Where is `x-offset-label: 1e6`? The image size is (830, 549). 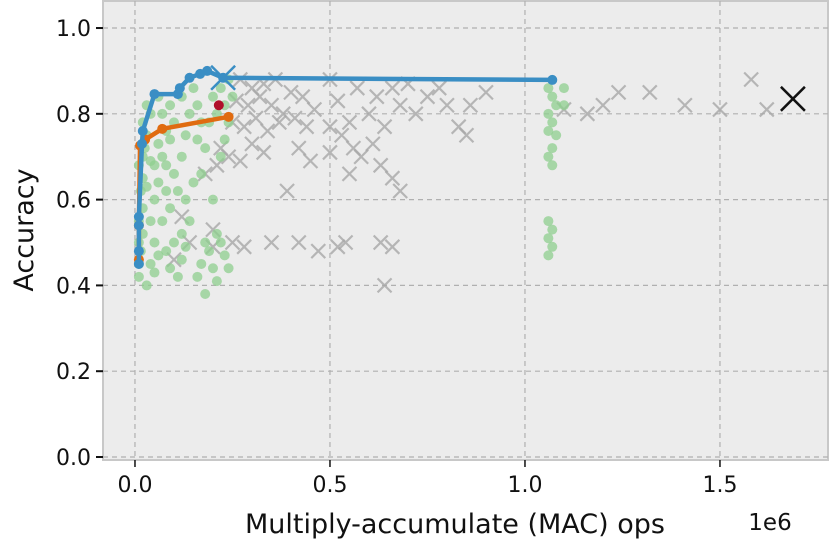 x-offset-label: 1e6 is located at coordinates (769, 523).